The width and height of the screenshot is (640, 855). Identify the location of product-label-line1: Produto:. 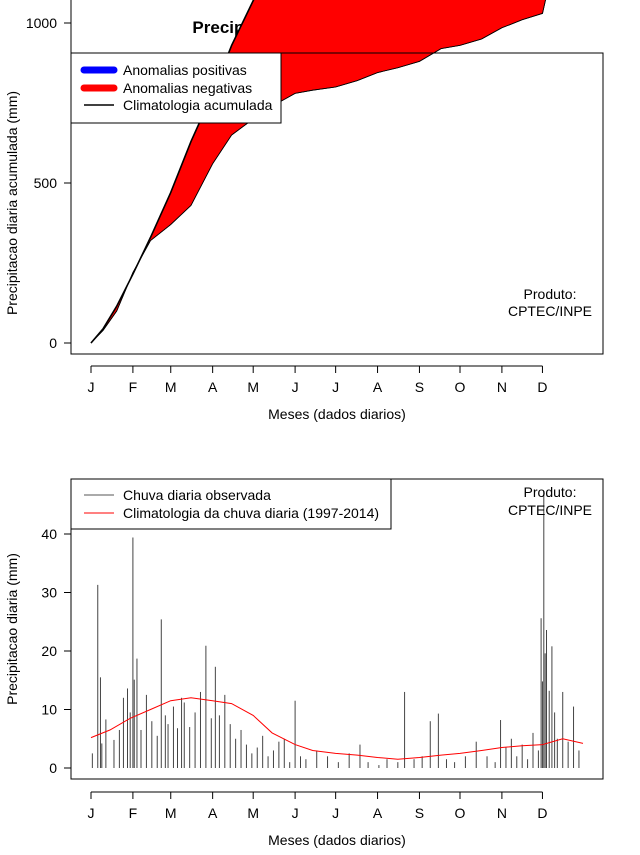
(550, 294).